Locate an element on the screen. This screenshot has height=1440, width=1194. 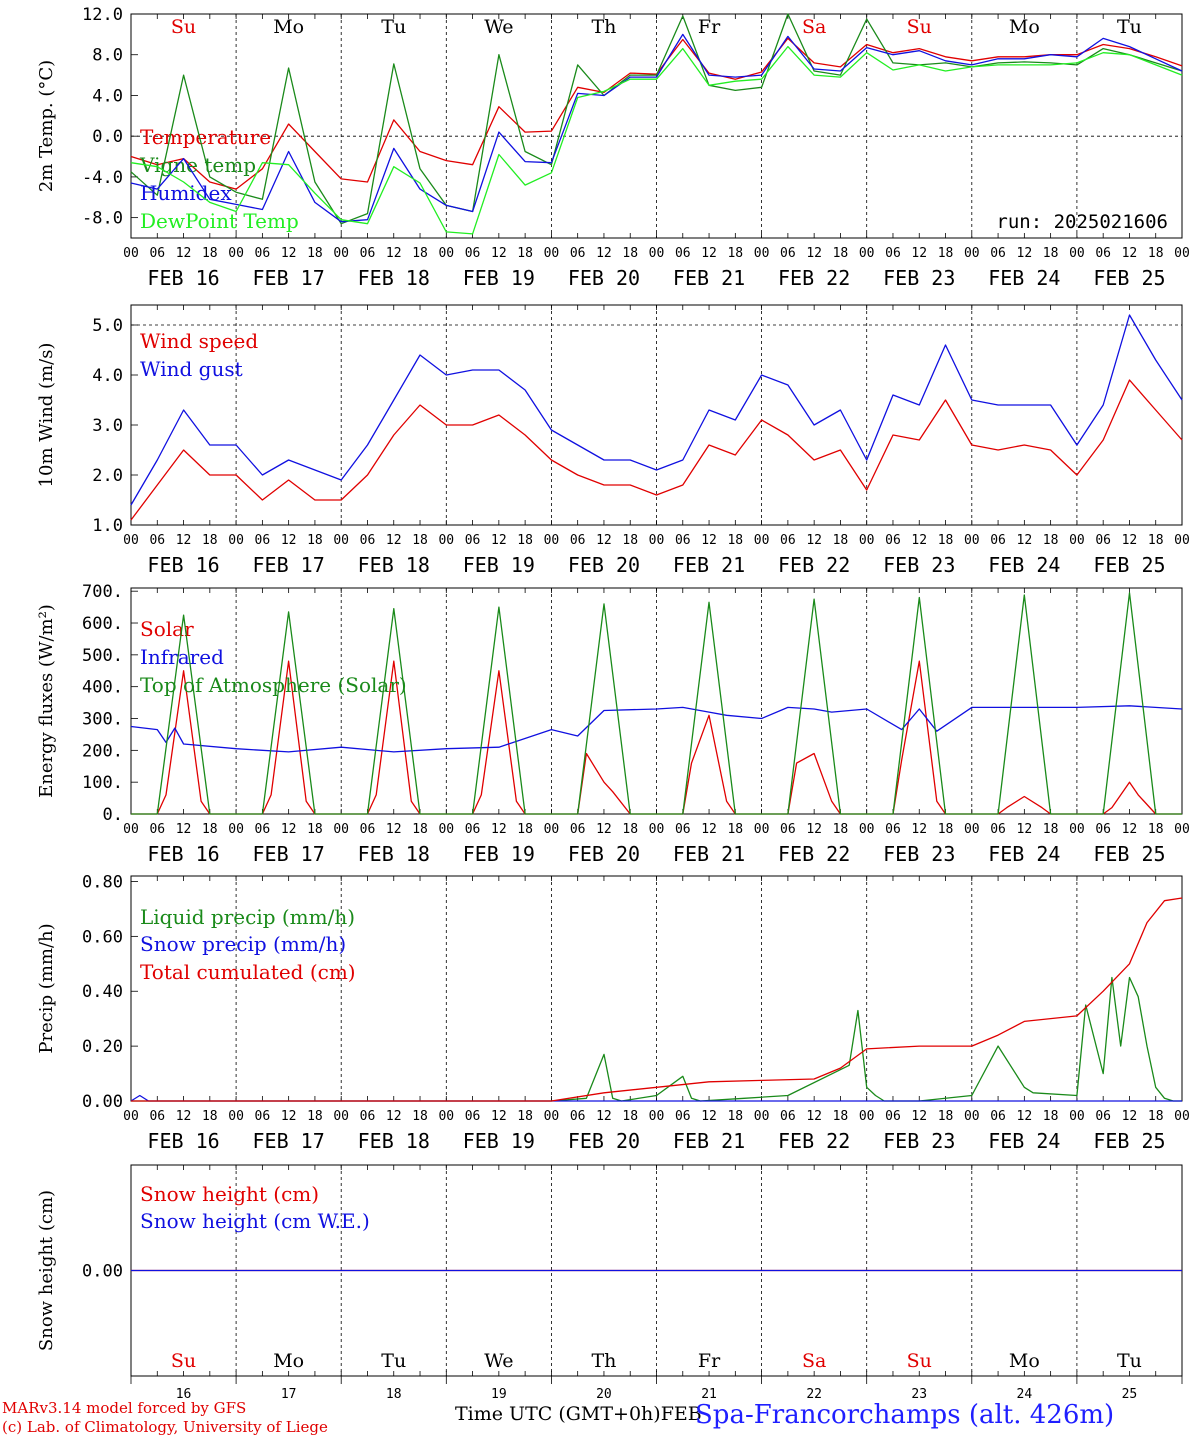
y-tick-label: 0.40 is located at coordinates (102, 992).